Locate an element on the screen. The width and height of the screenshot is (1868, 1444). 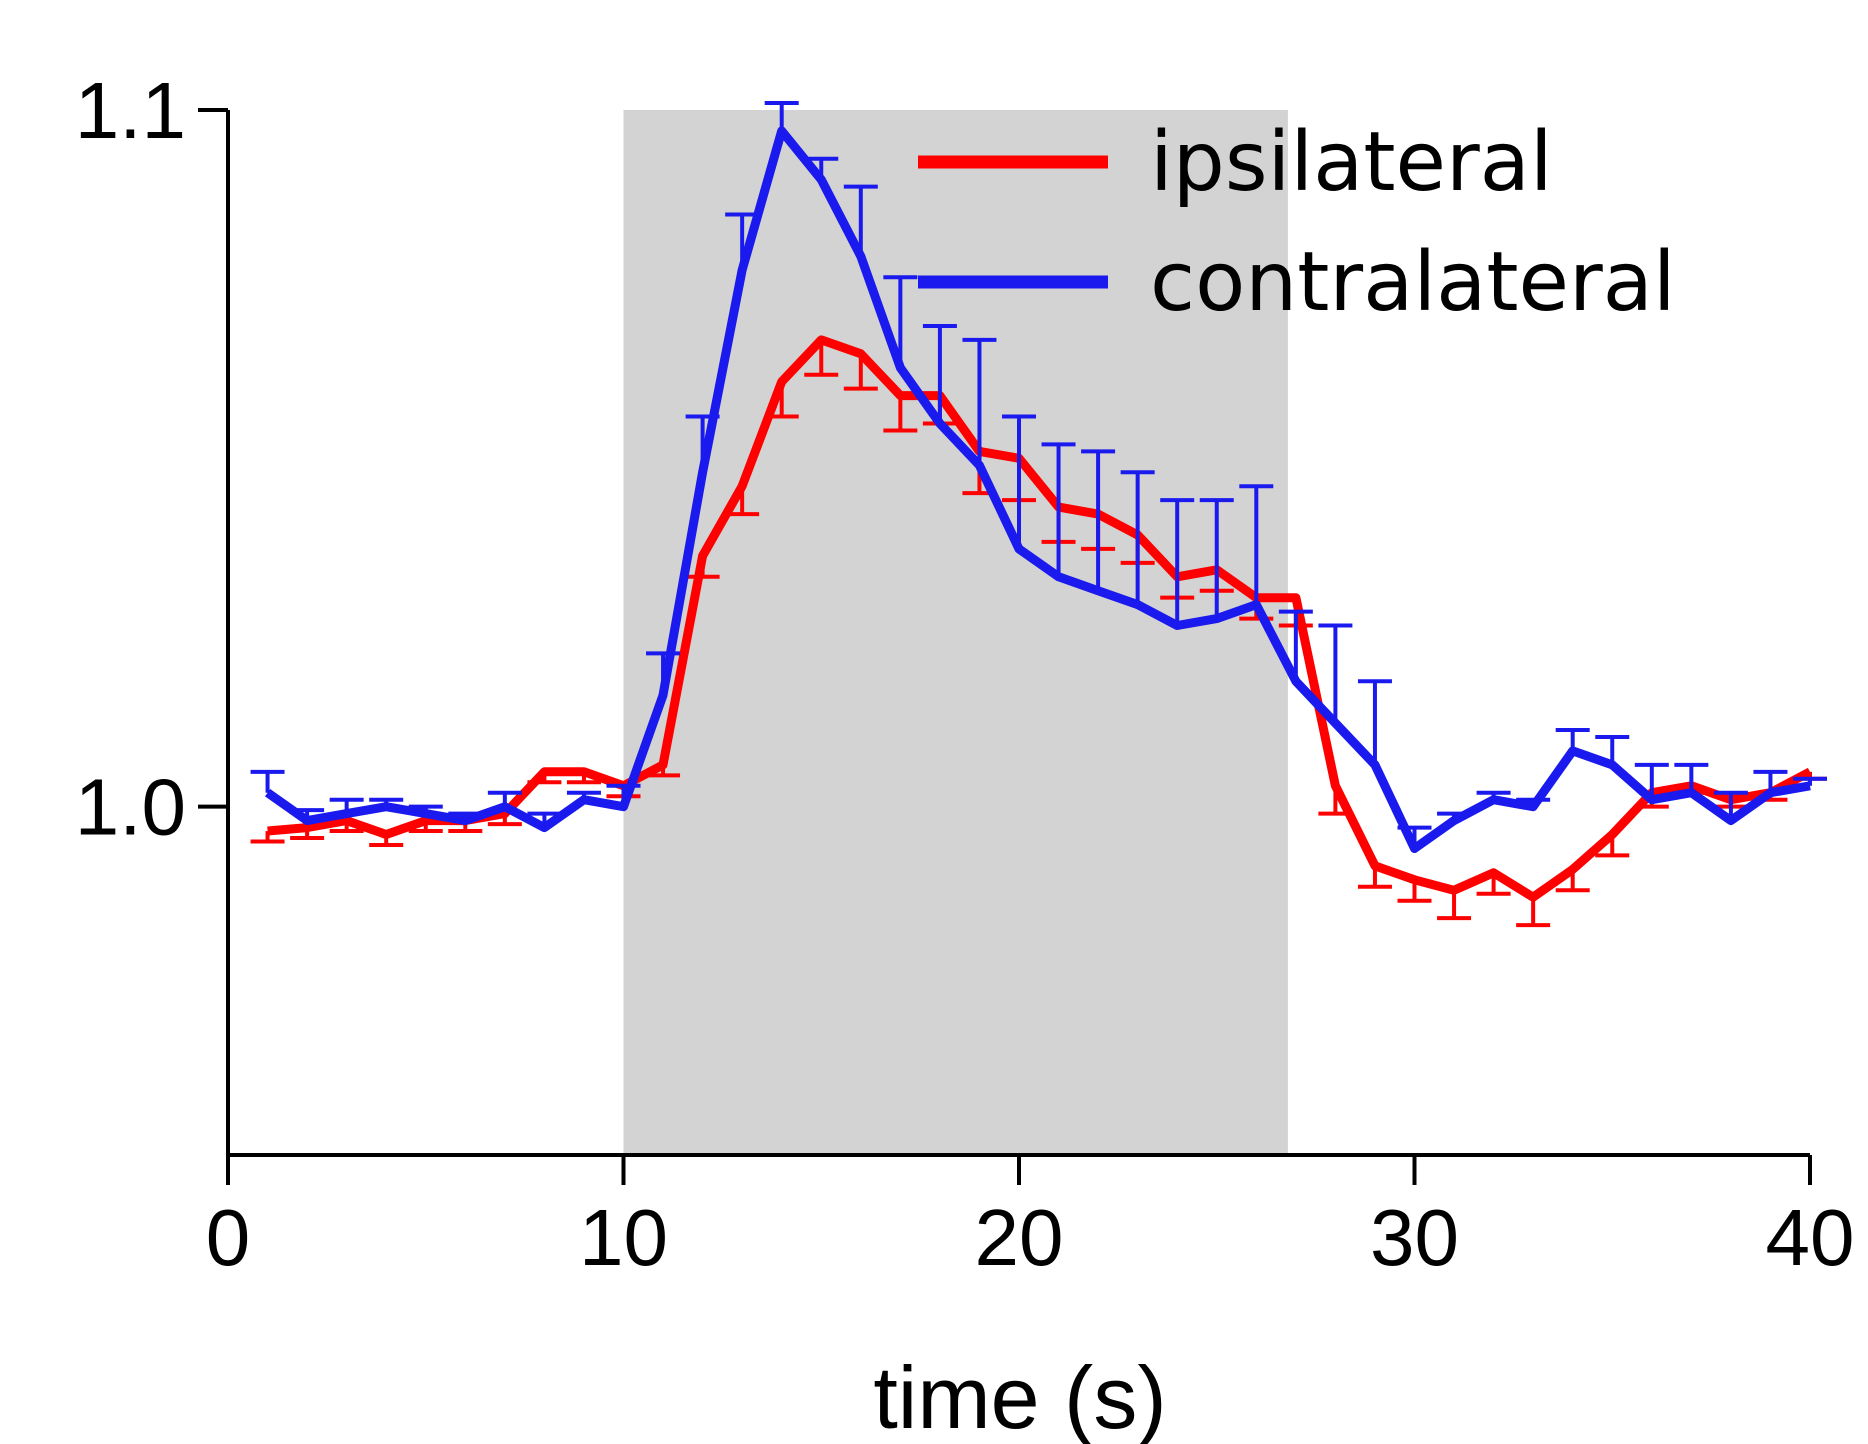
x-tick-label: 20 is located at coordinates (1019, 1237).